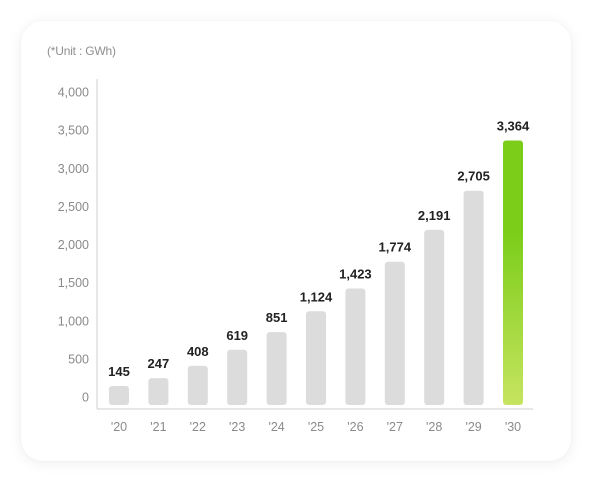  What do you see at coordinates (73, 245) in the screenshot?
I see `y-tick-label: 2,000` at bounding box center [73, 245].